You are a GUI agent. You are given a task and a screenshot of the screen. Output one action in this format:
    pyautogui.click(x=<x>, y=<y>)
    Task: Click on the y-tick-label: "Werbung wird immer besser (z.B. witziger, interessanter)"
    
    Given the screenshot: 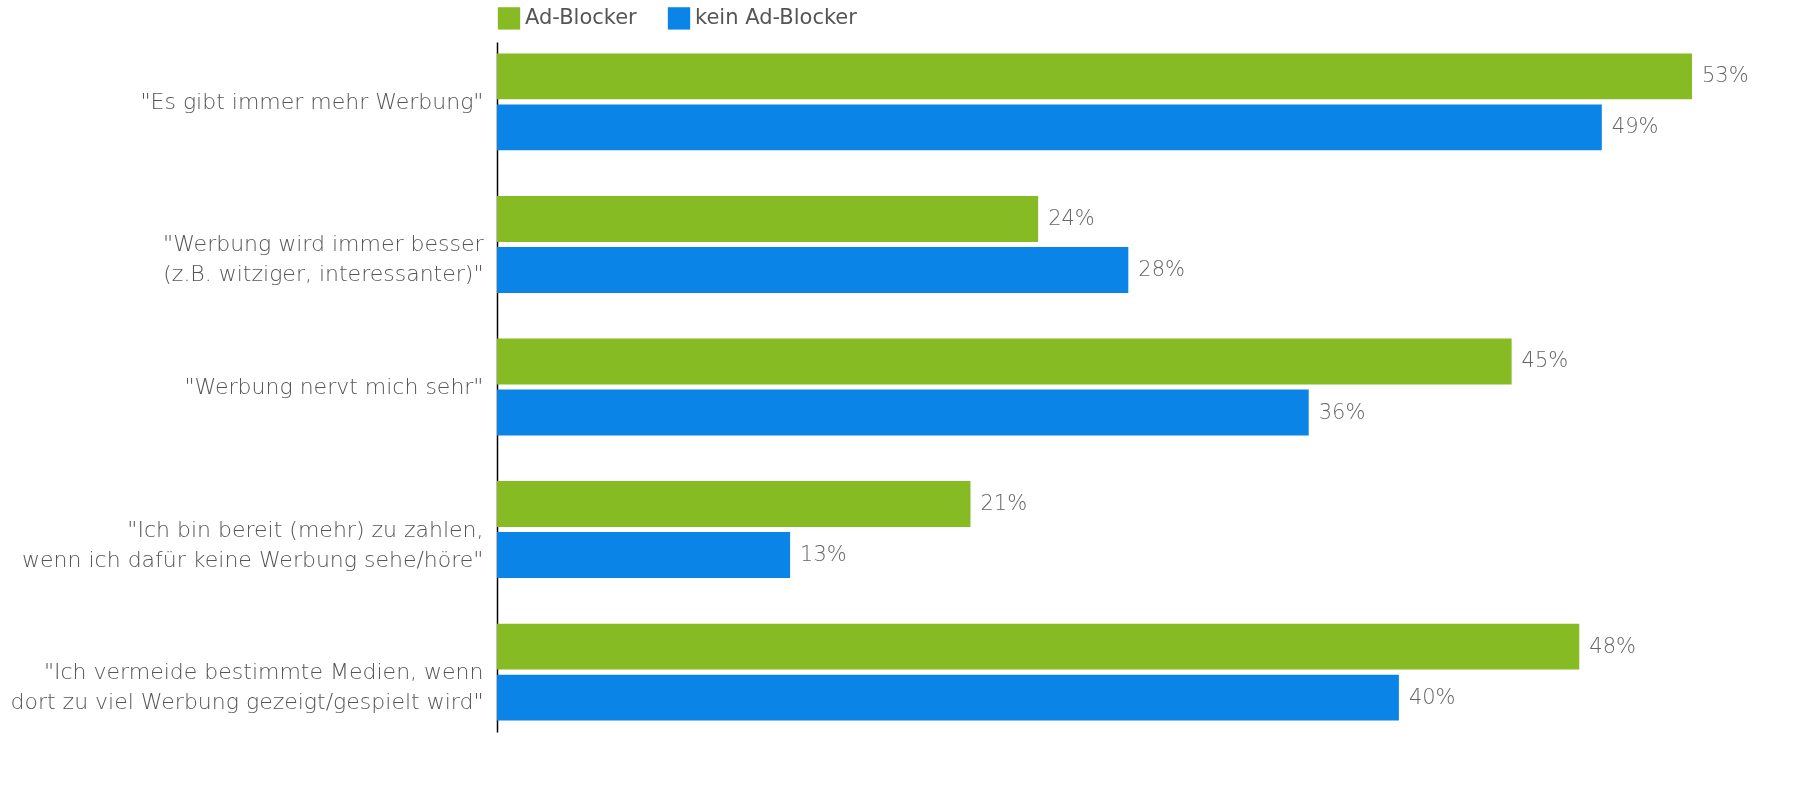 What is the action you would take?
    pyautogui.click(x=324, y=259)
    